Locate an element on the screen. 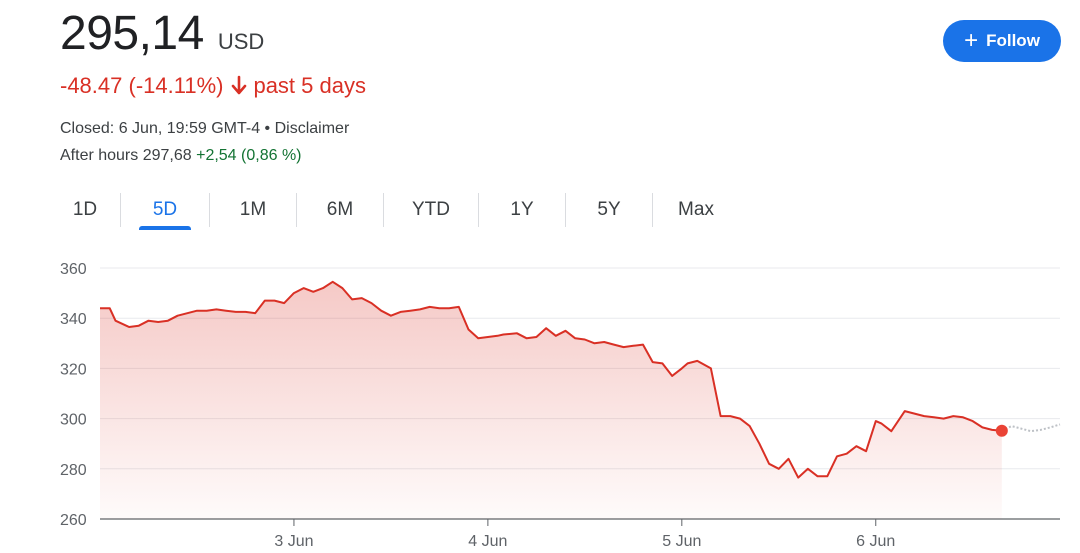  y-tick-label: 360 is located at coordinates (73, 269).